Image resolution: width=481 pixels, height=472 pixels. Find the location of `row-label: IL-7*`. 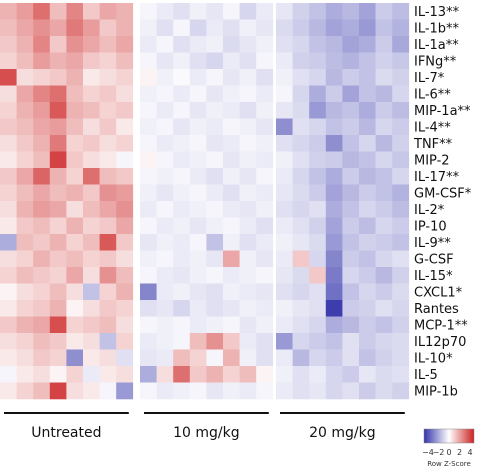

row-label: IL-7* is located at coordinates (429, 78).